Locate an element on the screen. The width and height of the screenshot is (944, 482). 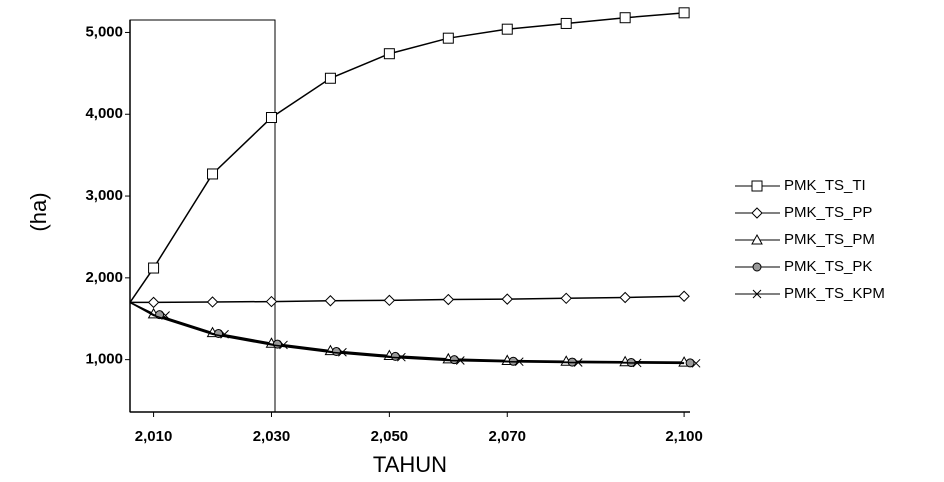
y-tick-label: 1,000 is located at coordinates (104, 359).